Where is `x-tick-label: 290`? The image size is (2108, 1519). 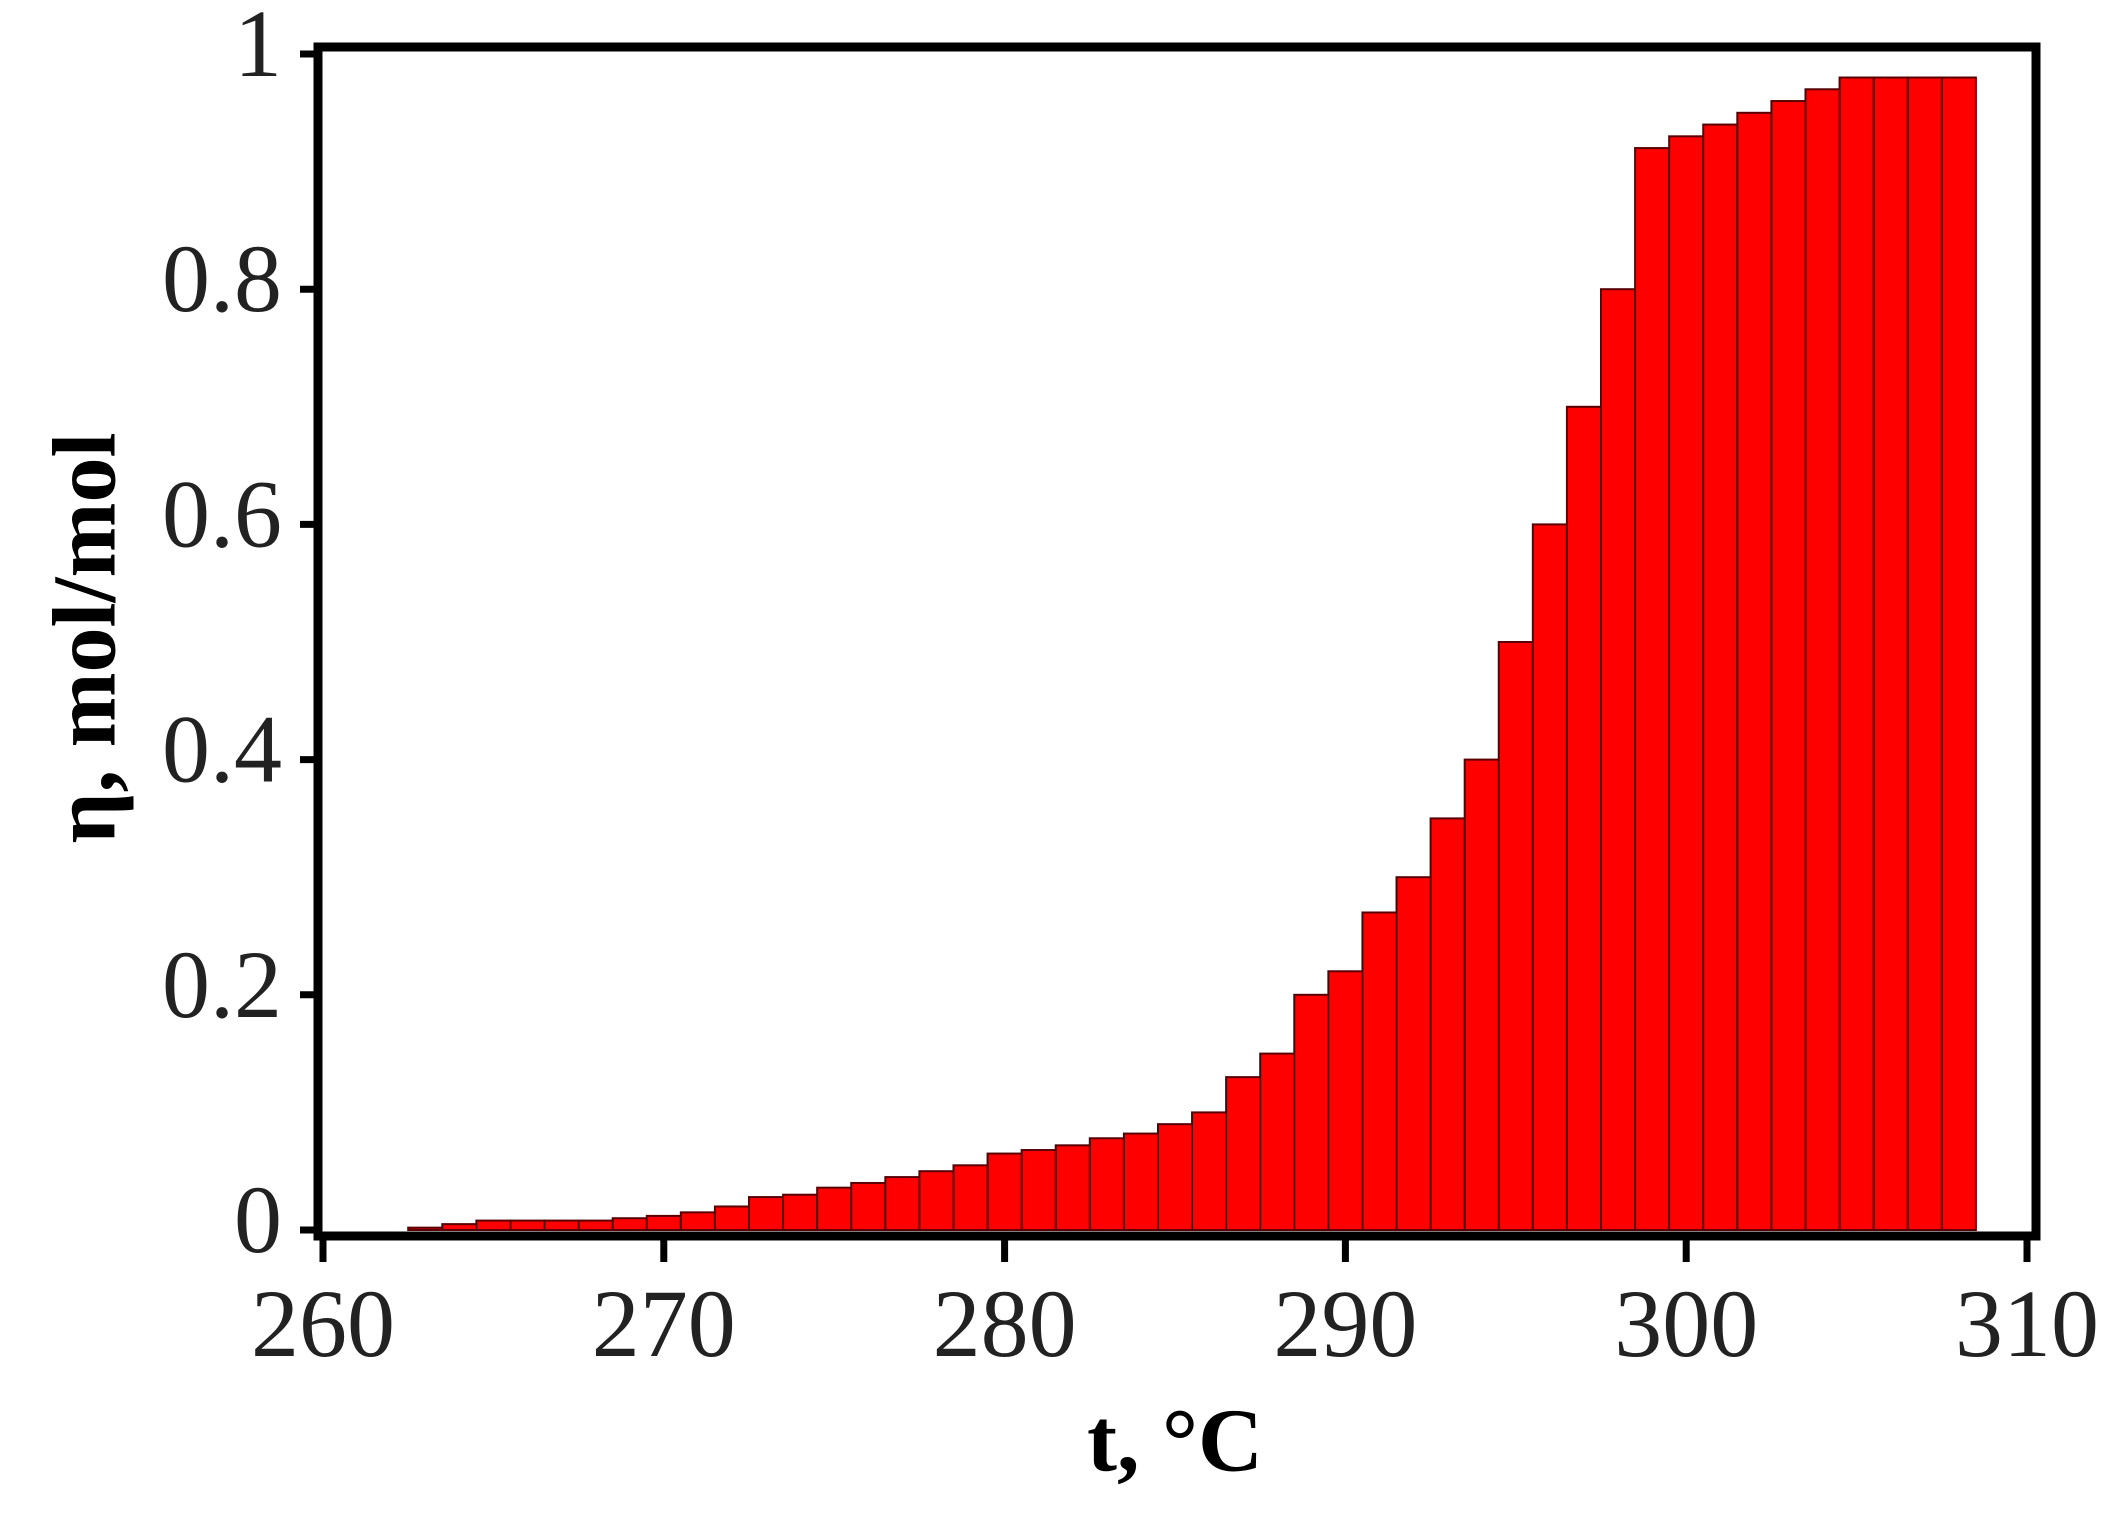
x-tick-label: 290 is located at coordinates (1345, 1323).